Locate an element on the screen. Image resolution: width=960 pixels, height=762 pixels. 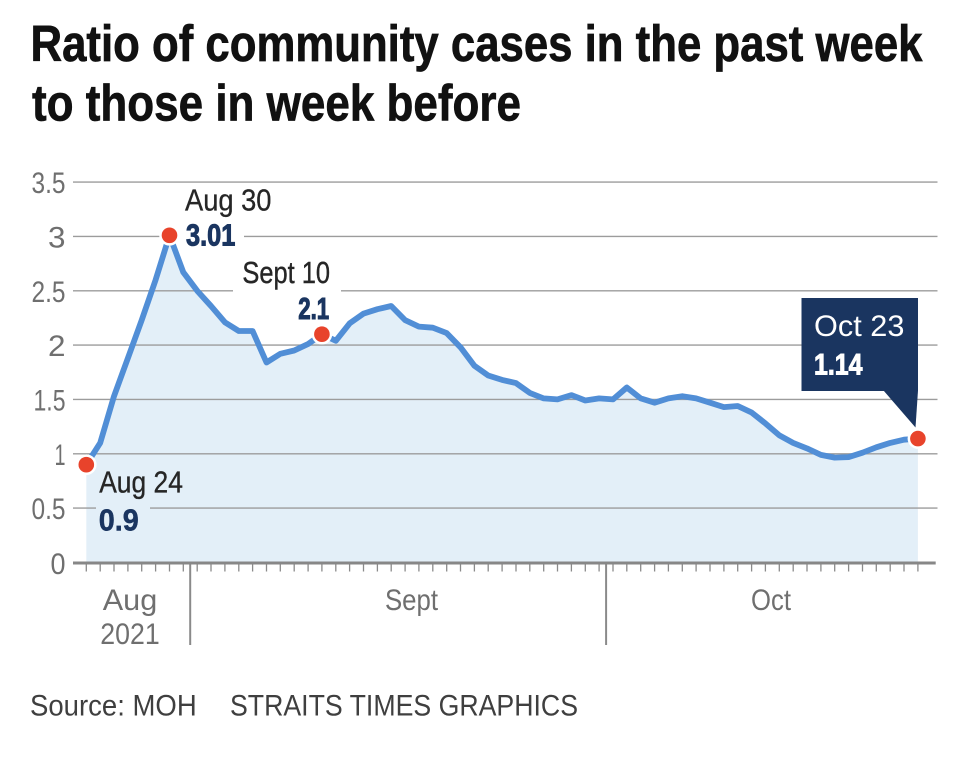
svg-text: 1.14 is located at coordinates (838, 365).